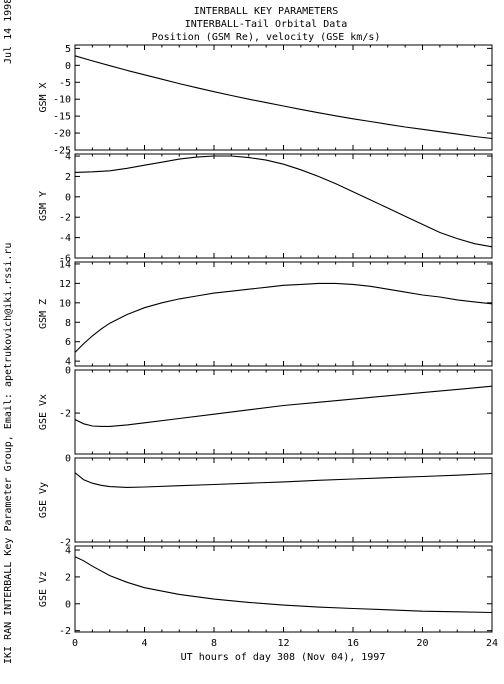 This screenshot has height=684, width=504. Describe the element at coordinates (266, 24) in the screenshot. I see `header-line2: INTERBALL-Tail Orbital Data` at that location.